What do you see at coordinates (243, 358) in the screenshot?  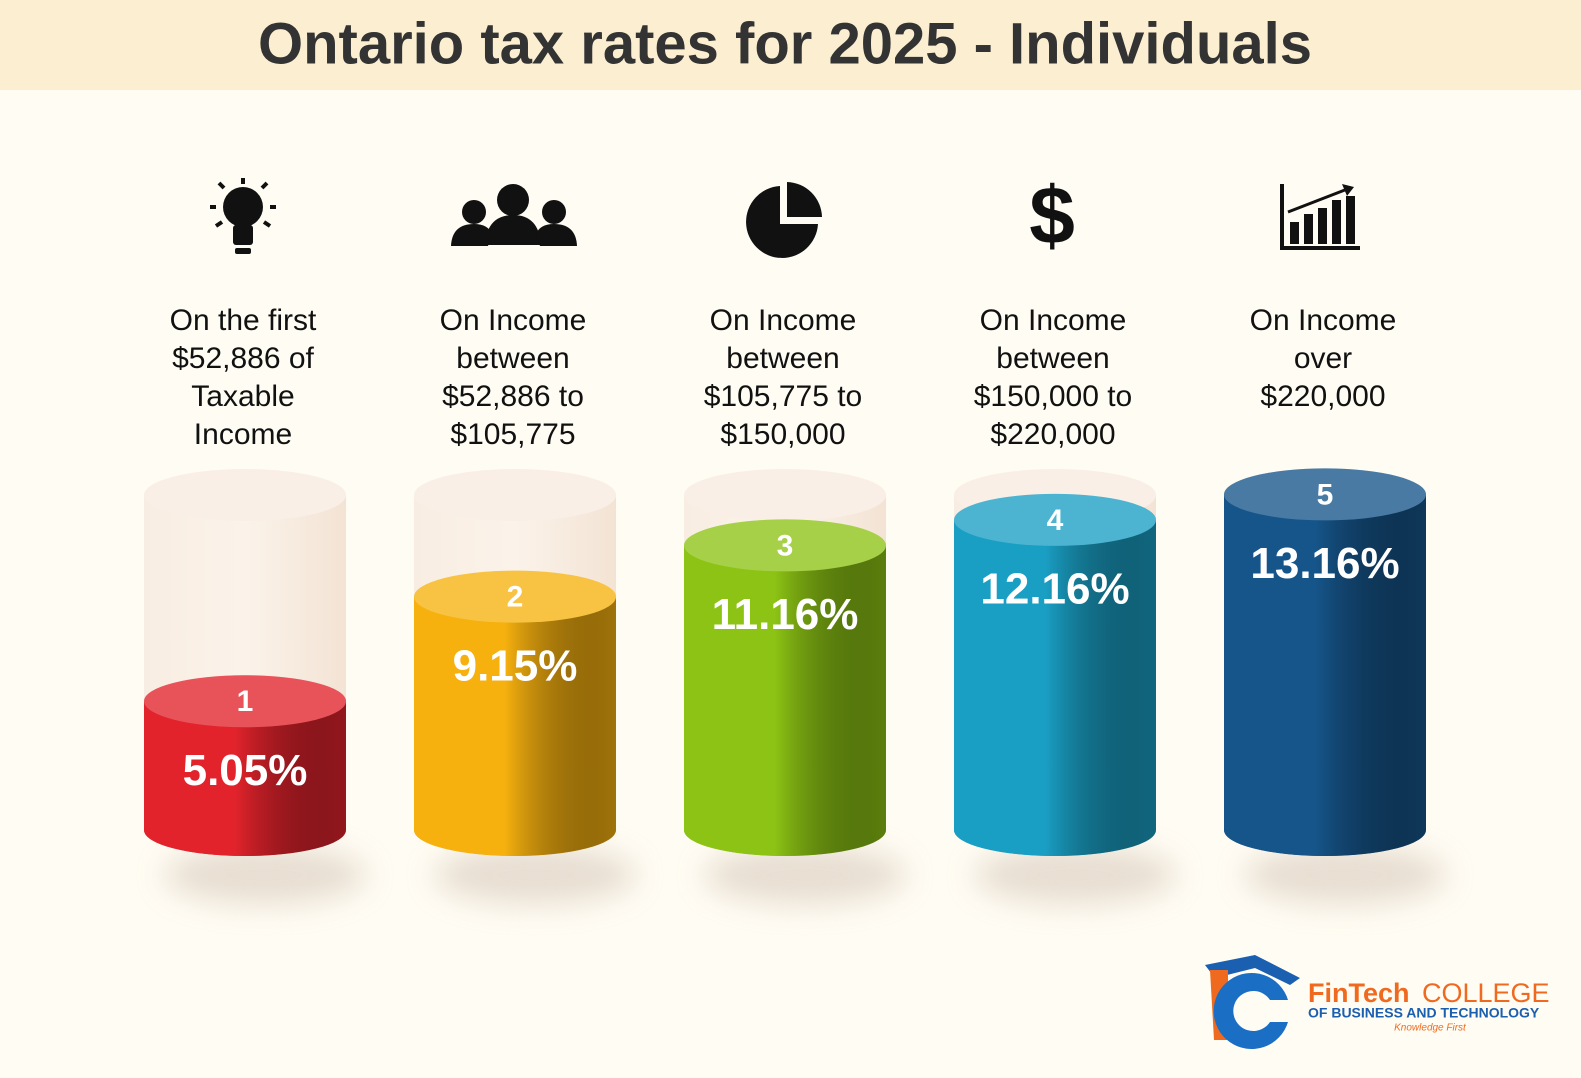 I see `category-label: $52,886 of` at bounding box center [243, 358].